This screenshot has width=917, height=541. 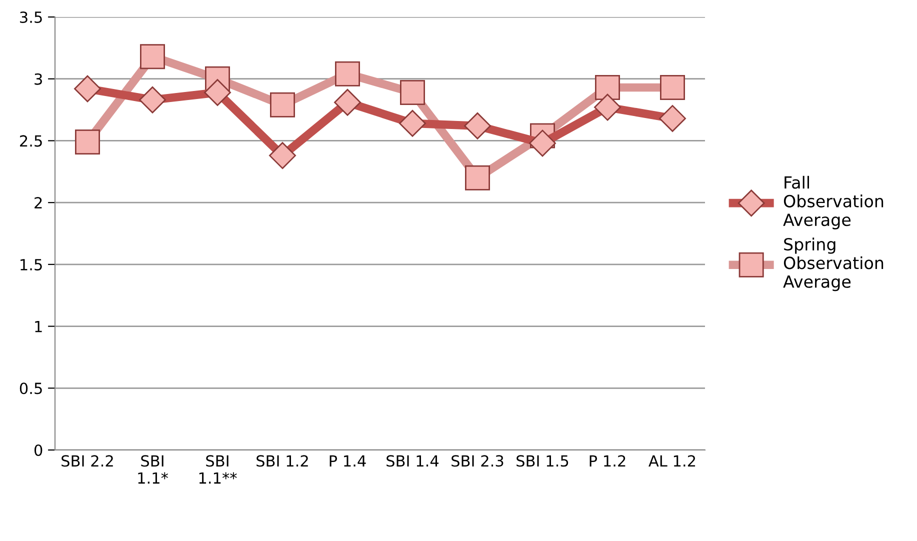 What do you see at coordinates (87, 461) in the screenshot?
I see `x-tick-label: SBI 2.2` at bounding box center [87, 461].